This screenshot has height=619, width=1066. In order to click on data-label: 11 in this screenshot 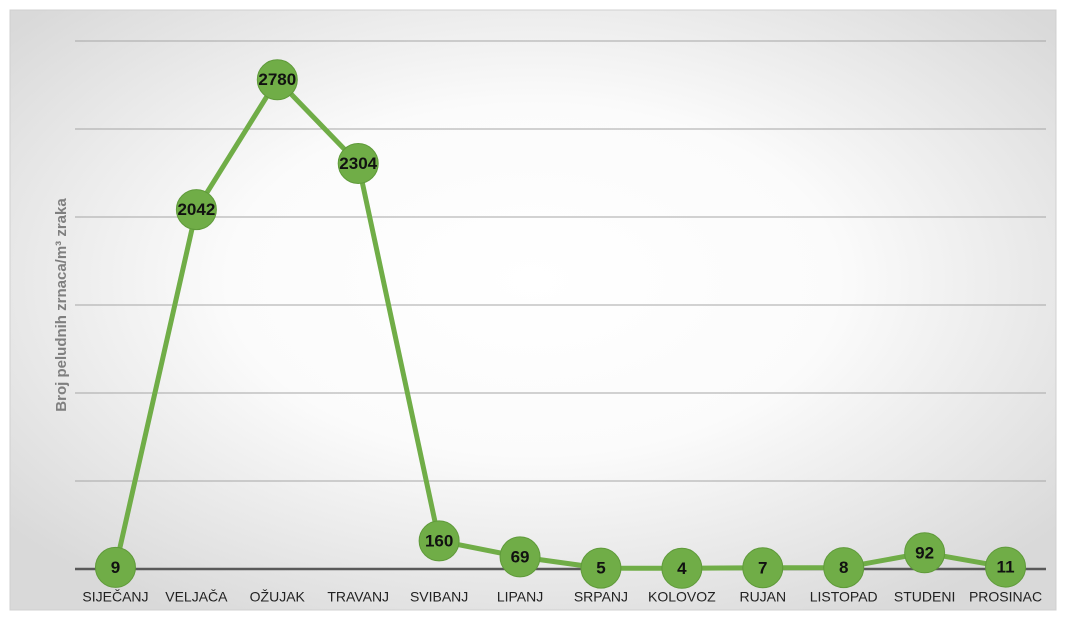, I will do `click(1006, 567)`.